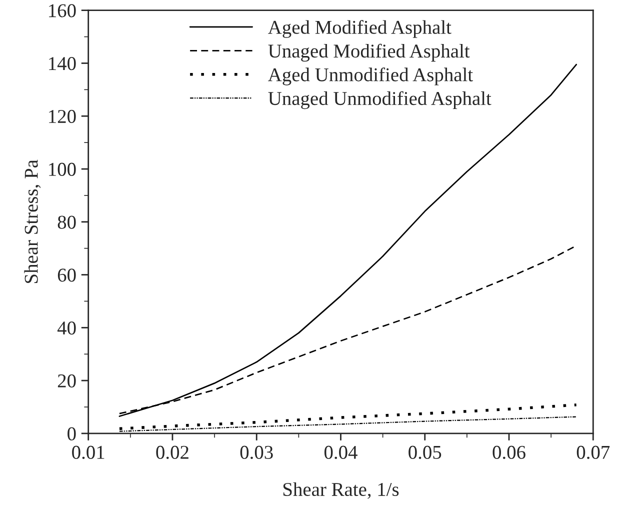 This screenshot has height=516, width=631. What do you see at coordinates (88, 453) in the screenshot?
I see `x-tick-label: 0.01` at bounding box center [88, 453].